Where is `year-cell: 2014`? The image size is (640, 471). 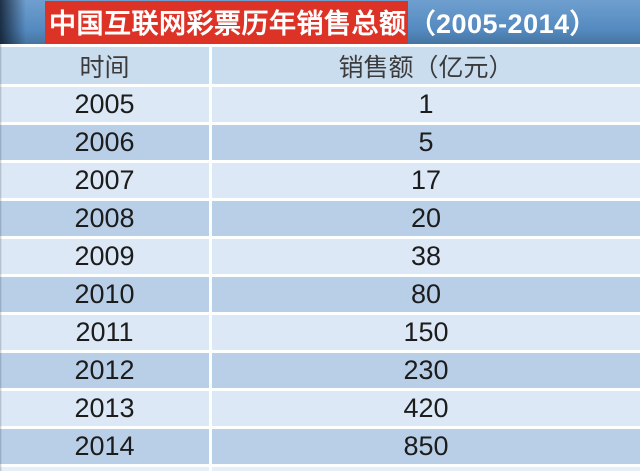
year-cell: 2014 is located at coordinates (104, 446).